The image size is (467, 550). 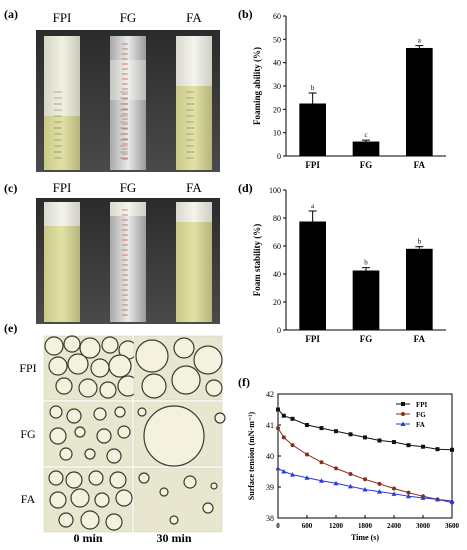 I want to click on photo-c: FPI FG FA, so click(x=128, y=252).